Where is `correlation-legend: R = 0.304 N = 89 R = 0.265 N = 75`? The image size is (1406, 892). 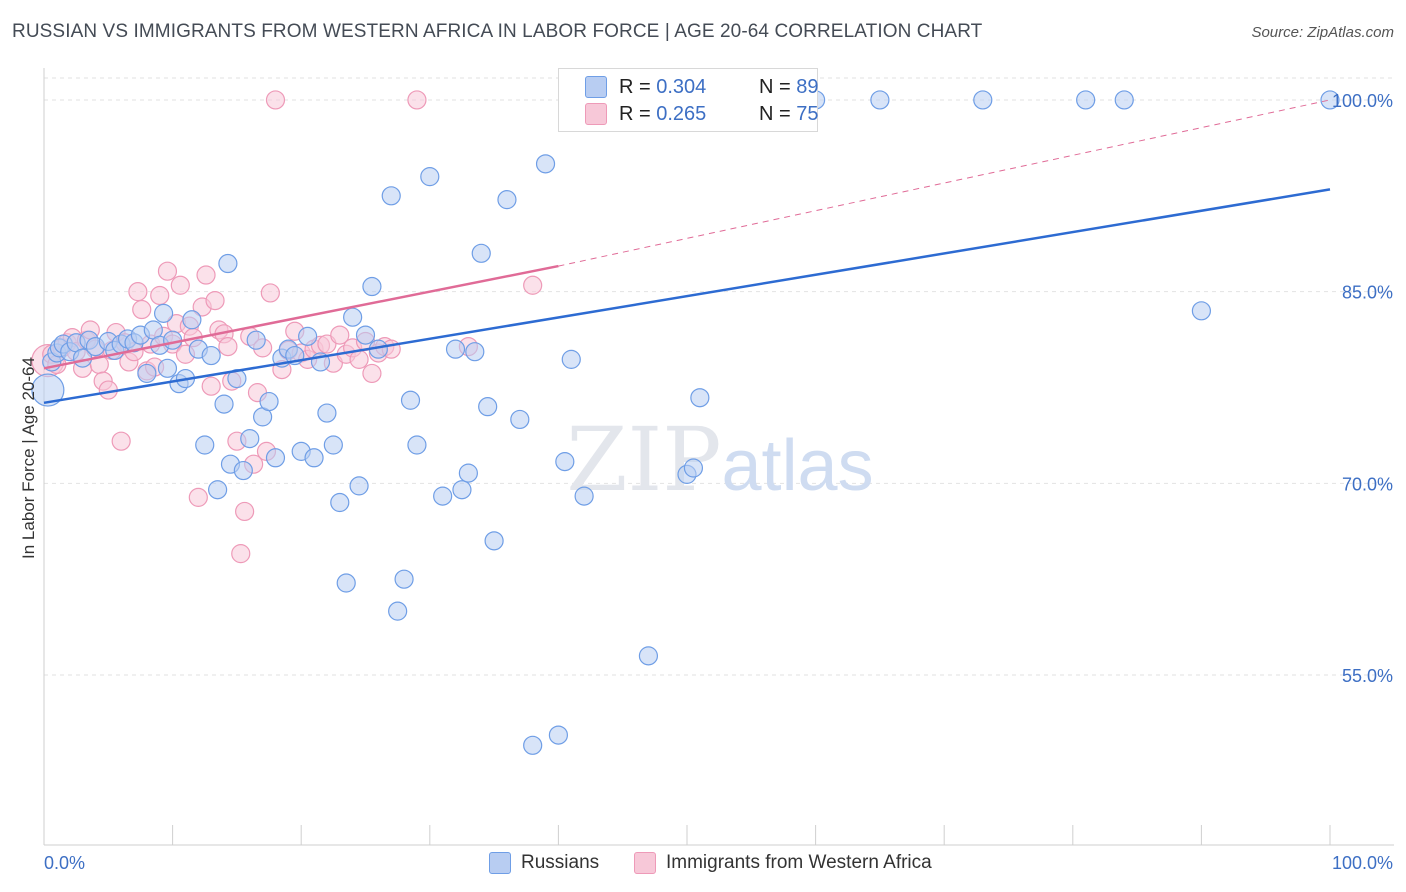
correlation-legend: R = 0.304 N = 89 R = 0.265 N = 75 is located at coordinates (688, 100).